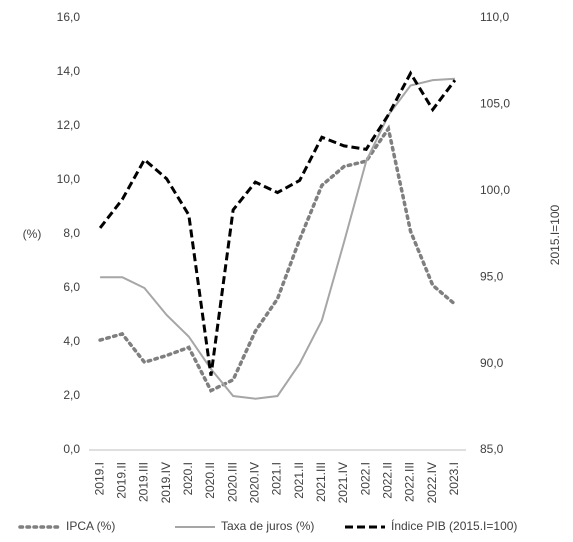  Describe the element at coordinates (254, 482) in the screenshot. I see `x-tick-label: 2020.IV` at that location.